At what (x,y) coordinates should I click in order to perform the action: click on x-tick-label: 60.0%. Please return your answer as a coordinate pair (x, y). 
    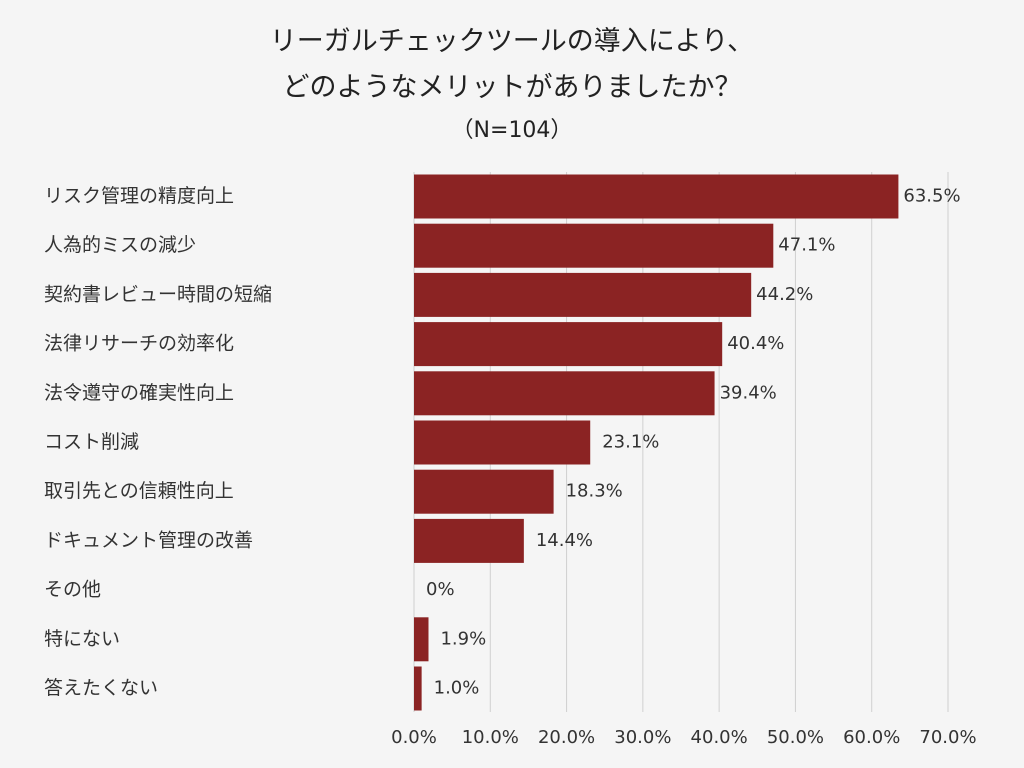
    Looking at the image, I should click on (871, 737).